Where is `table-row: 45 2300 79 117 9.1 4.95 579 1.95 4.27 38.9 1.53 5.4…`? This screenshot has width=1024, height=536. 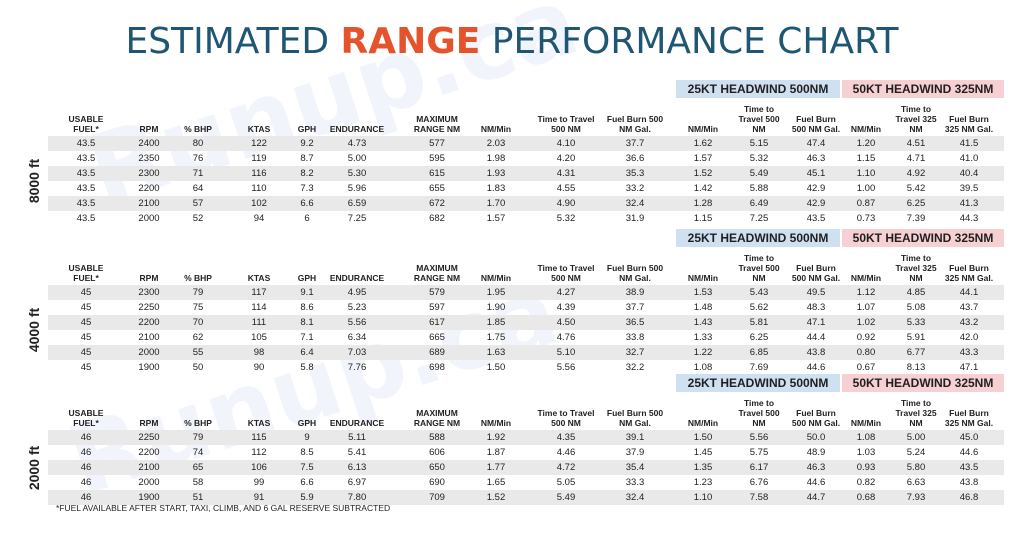
table-row: 45 2300 79 117 9.1 4.95 579 1.95 4.27 38.9 1.53 5.4… is located at coordinates (526, 292).